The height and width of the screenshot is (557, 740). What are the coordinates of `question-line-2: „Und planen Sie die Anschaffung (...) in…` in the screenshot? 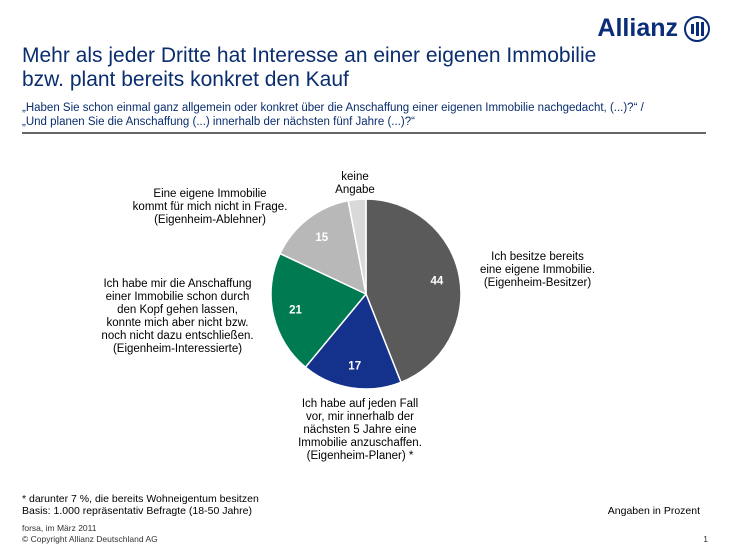 It's located at (218, 122).